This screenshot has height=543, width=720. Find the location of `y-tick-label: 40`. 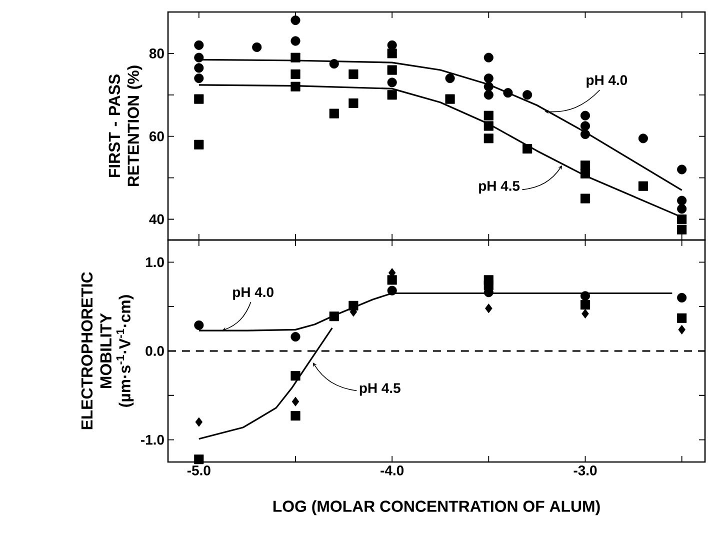

y-tick-label: 40 is located at coordinates (156, 219).